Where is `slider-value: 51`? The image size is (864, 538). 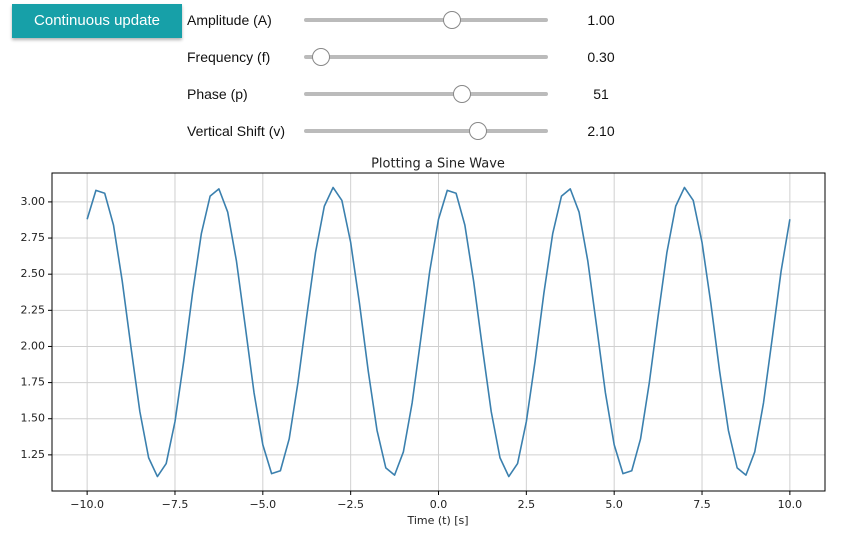 slider-value: 51 is located at coordinates (601, 94).